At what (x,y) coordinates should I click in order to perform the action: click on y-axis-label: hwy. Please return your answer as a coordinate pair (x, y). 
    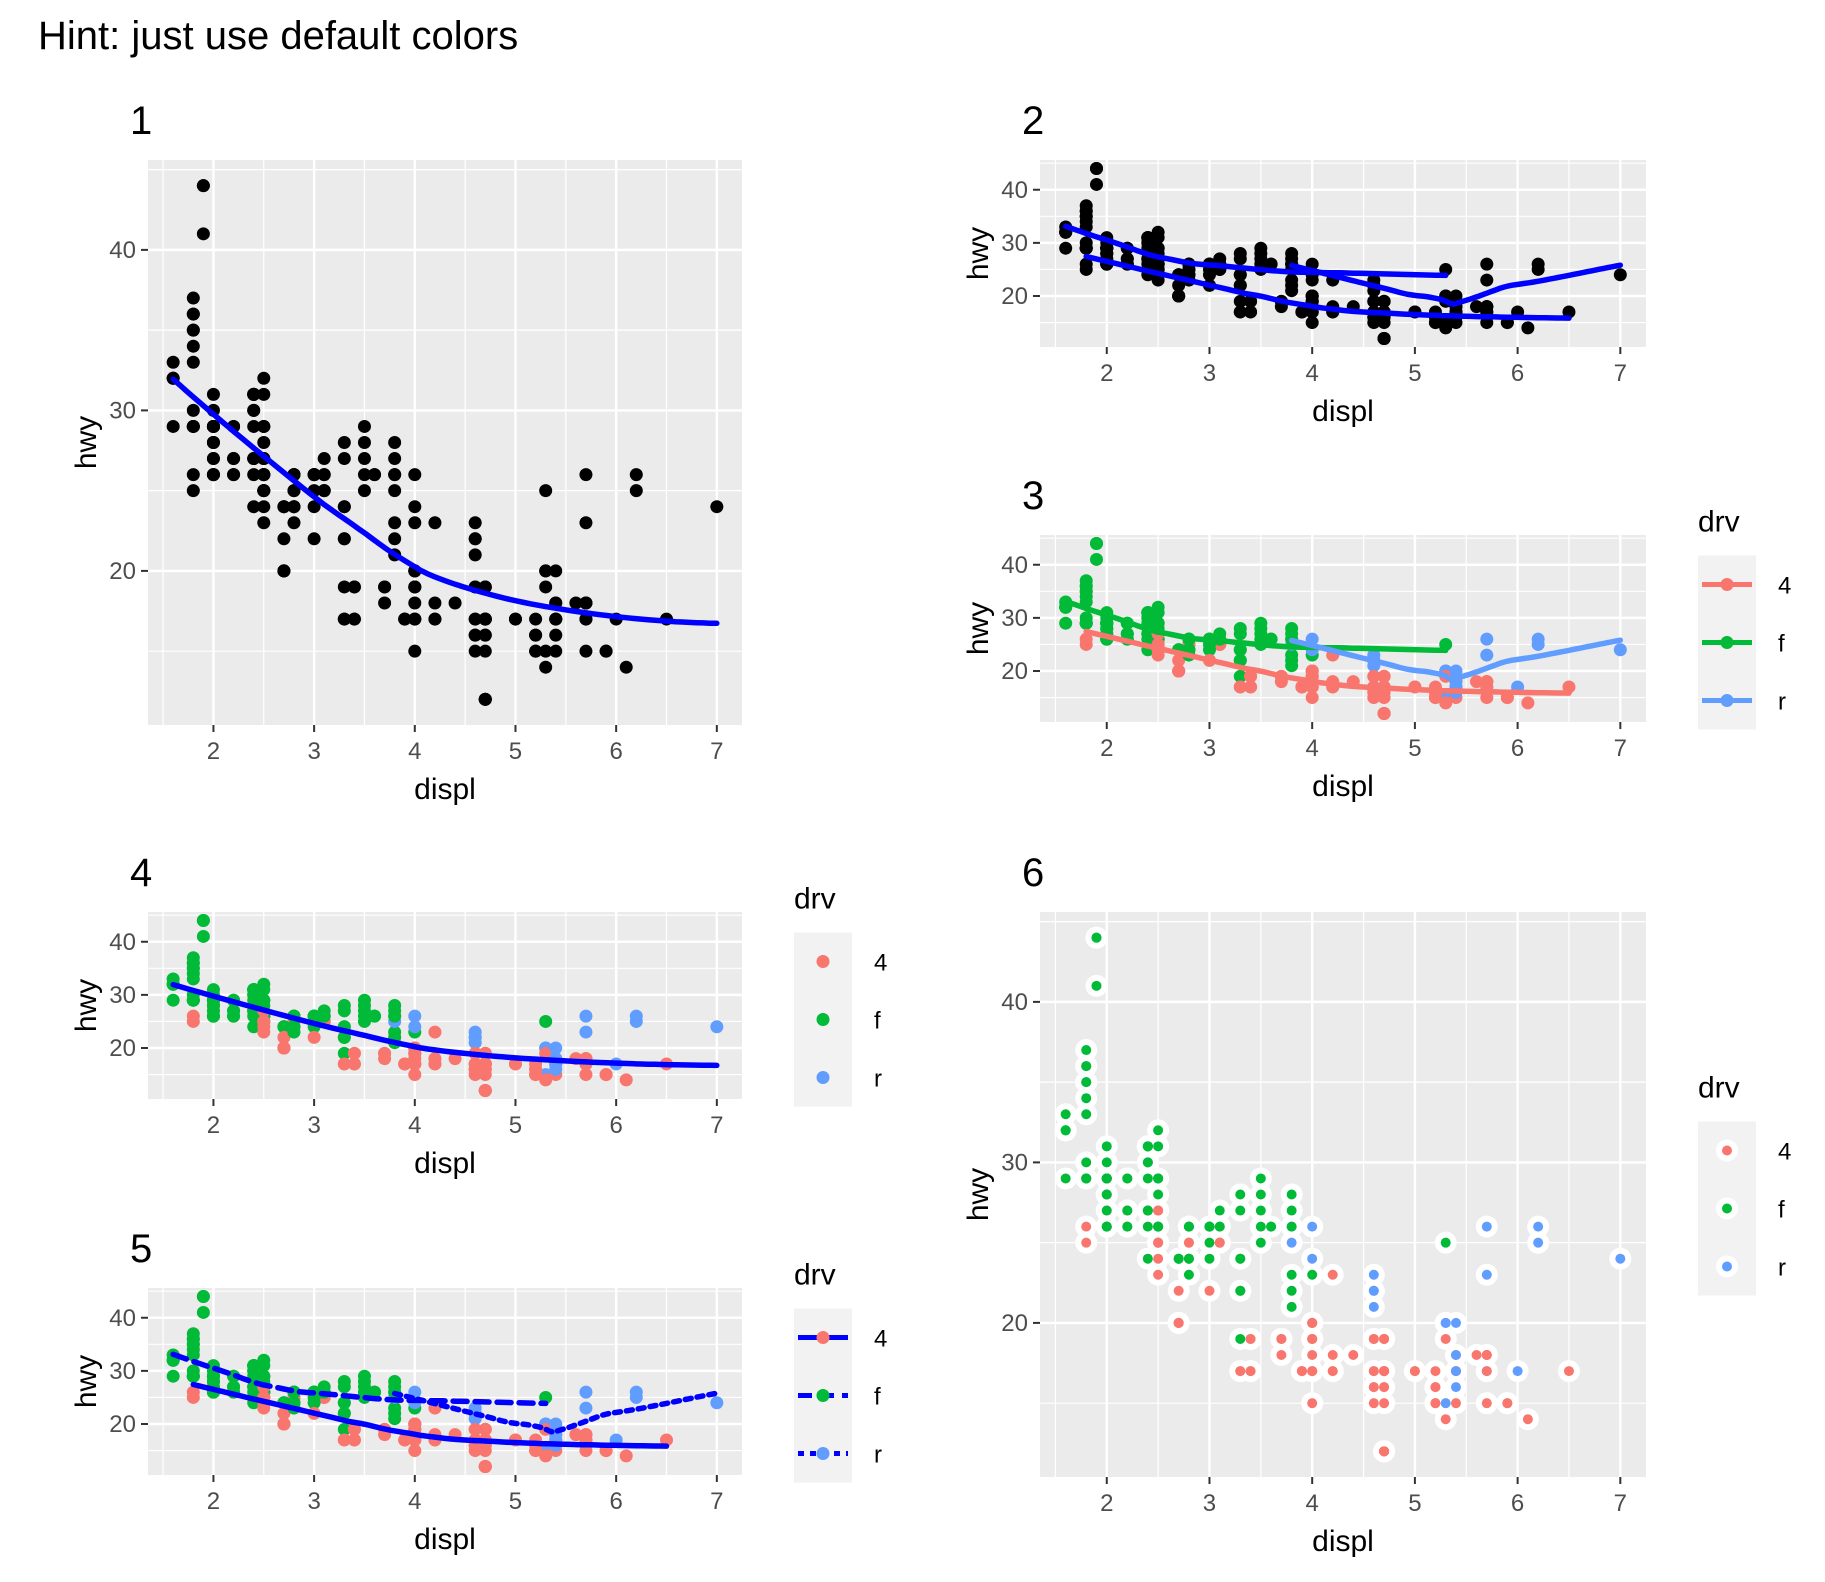
    Looking at the image, I should click on (978, 628).